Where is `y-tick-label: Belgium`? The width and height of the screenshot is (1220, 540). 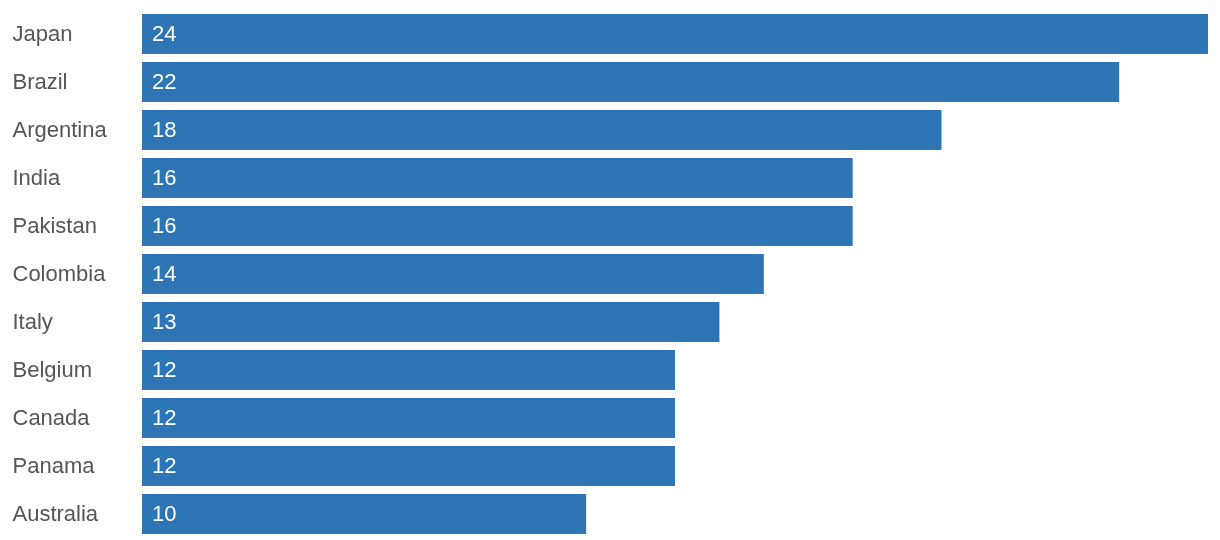
y-tick-label: Belgium is located at coordinates (52, 369).